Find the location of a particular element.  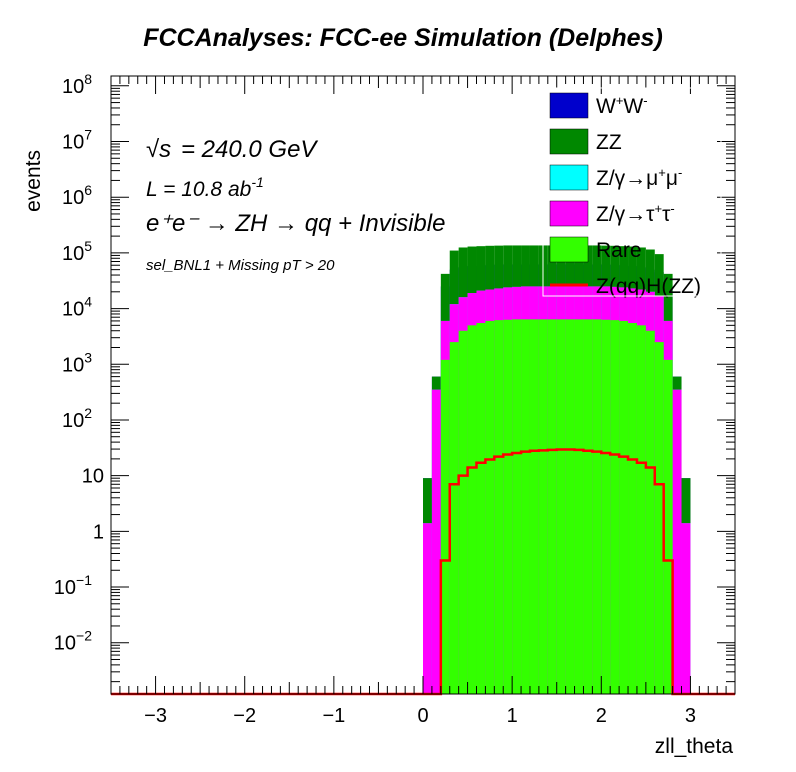

legend-frame is located at coordinates (632, 192).